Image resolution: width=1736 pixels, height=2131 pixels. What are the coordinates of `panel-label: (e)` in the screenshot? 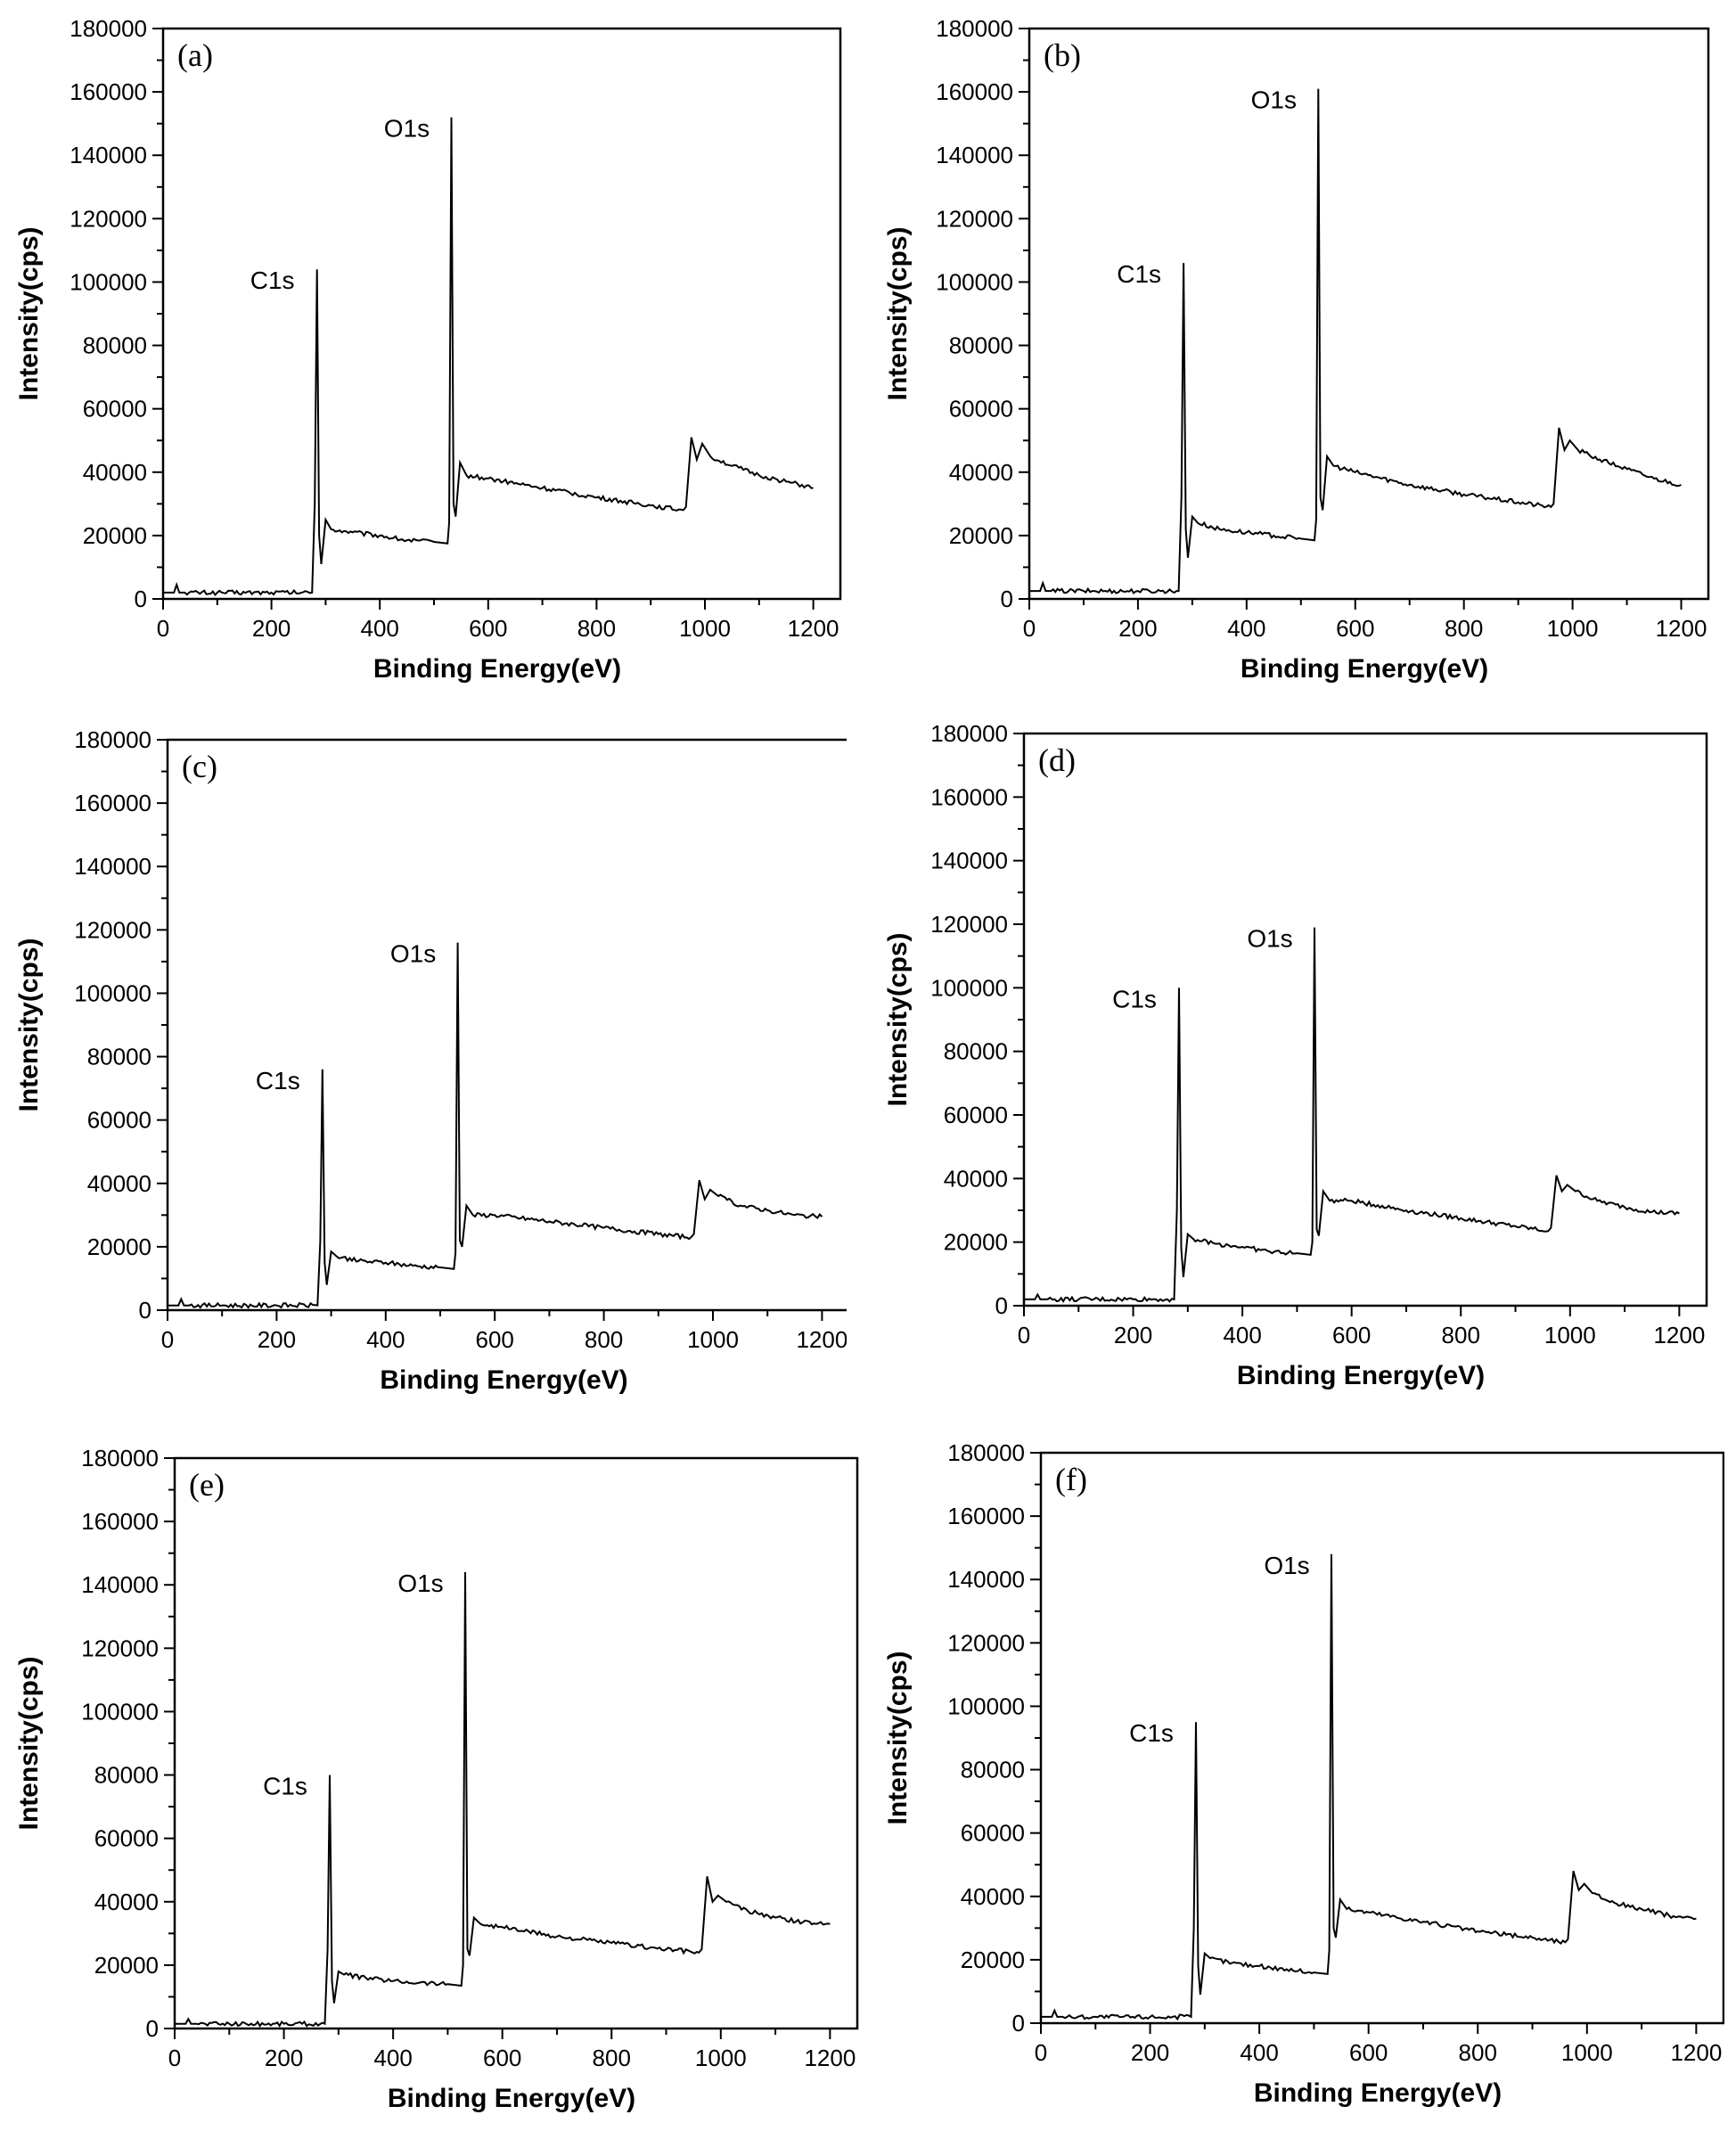 It's located at (207, 1485).